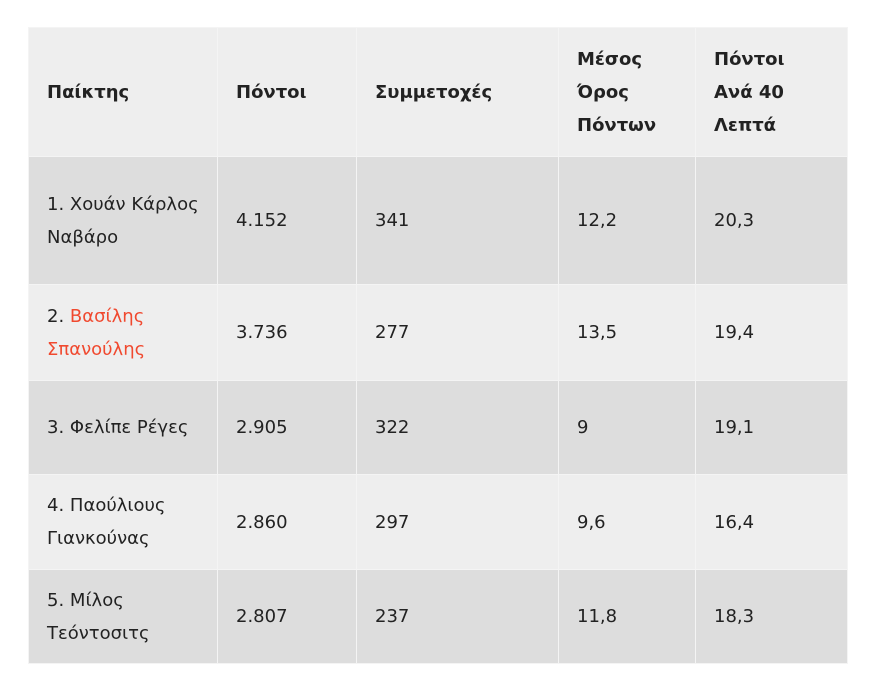 The image size is (880, 688). What do you see at coordinates (627, 332) in the screenshot?
I see `avg-cell: 13,5` at bounding box center [627, 332].